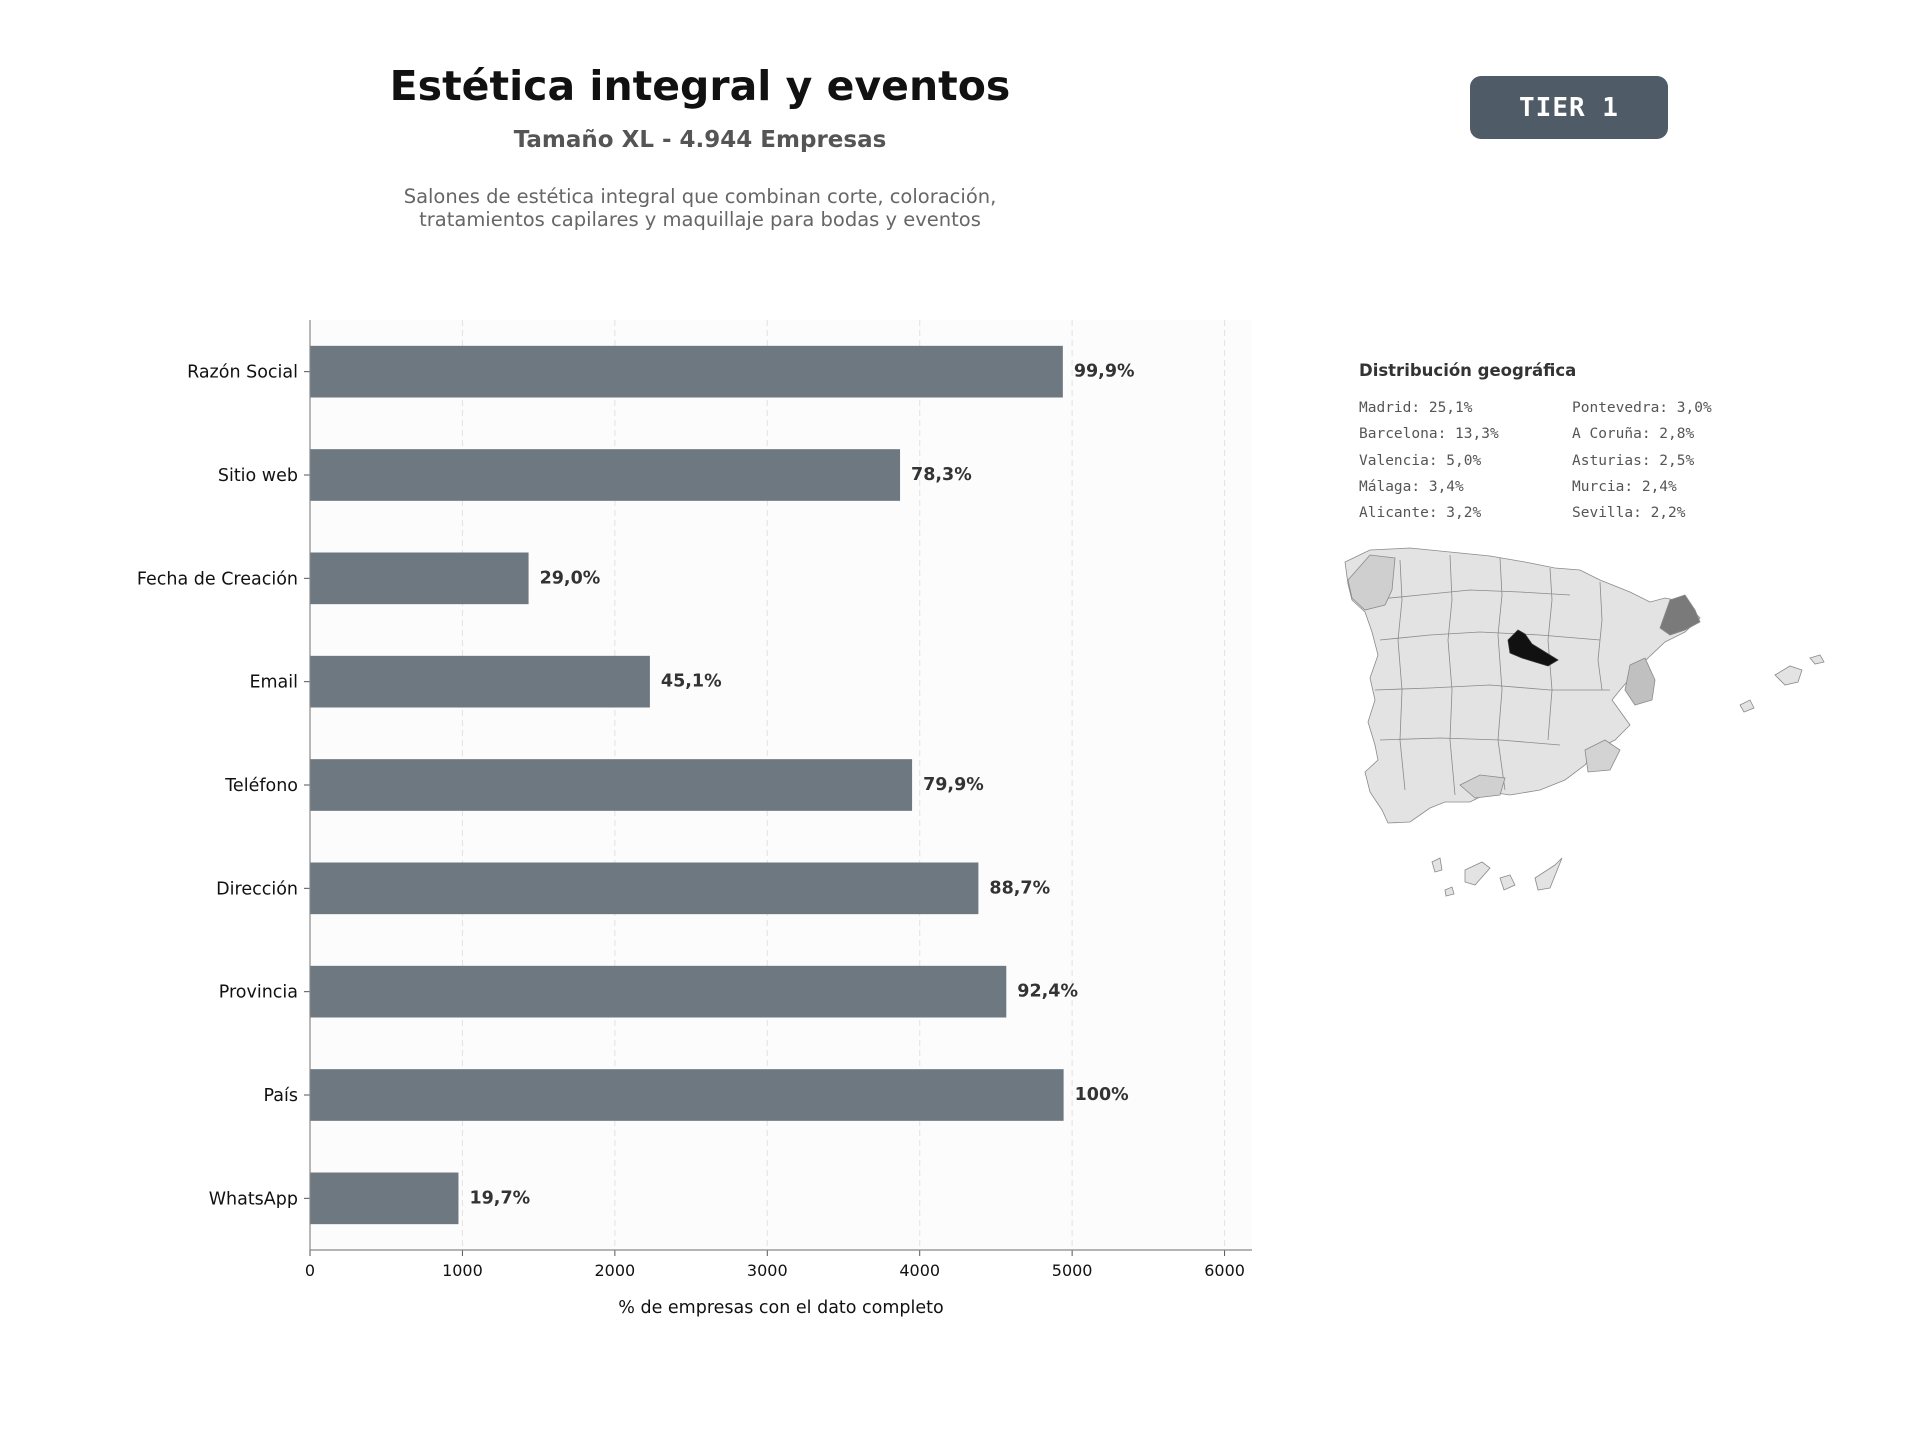 This screenshot has height=1440, width=1920. Describe the element at coordinates (261, 786) in the screenshot. I see `category-label: Teléfono` at that location.